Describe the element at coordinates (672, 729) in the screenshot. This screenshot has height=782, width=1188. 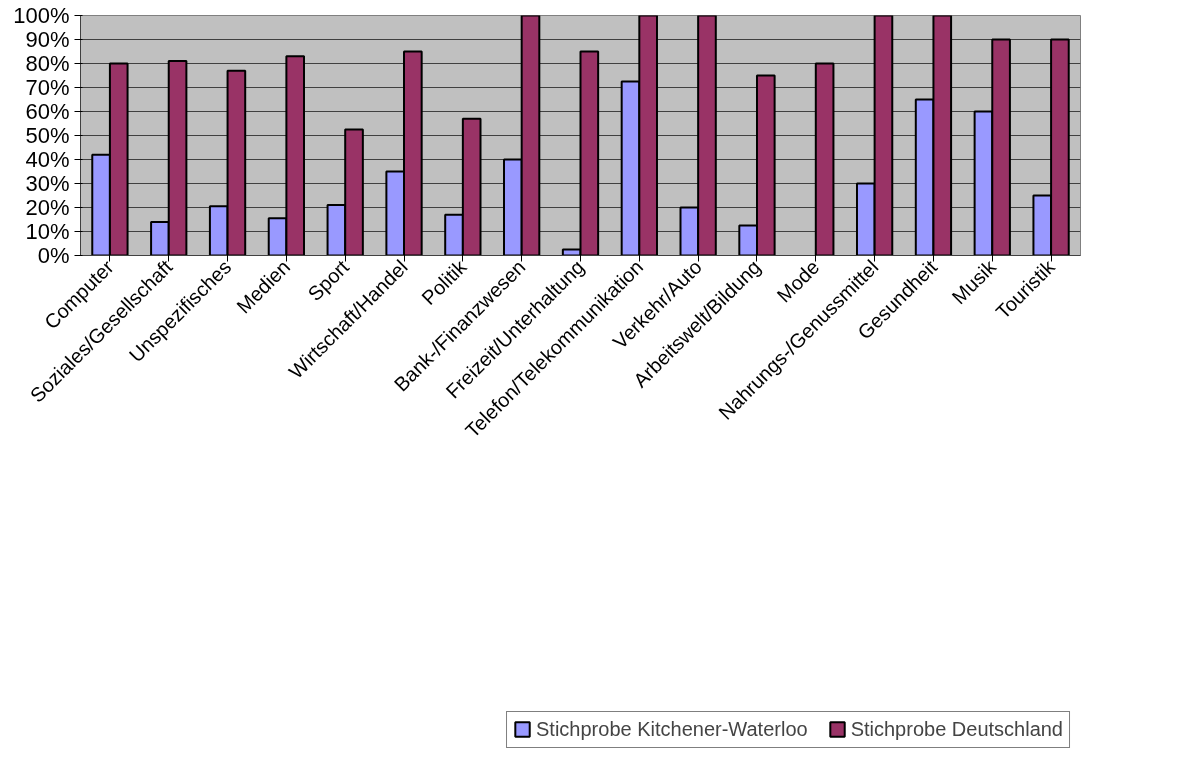
I see `legend-label: Stichprobe Kitchener-Waterloo` at that location.